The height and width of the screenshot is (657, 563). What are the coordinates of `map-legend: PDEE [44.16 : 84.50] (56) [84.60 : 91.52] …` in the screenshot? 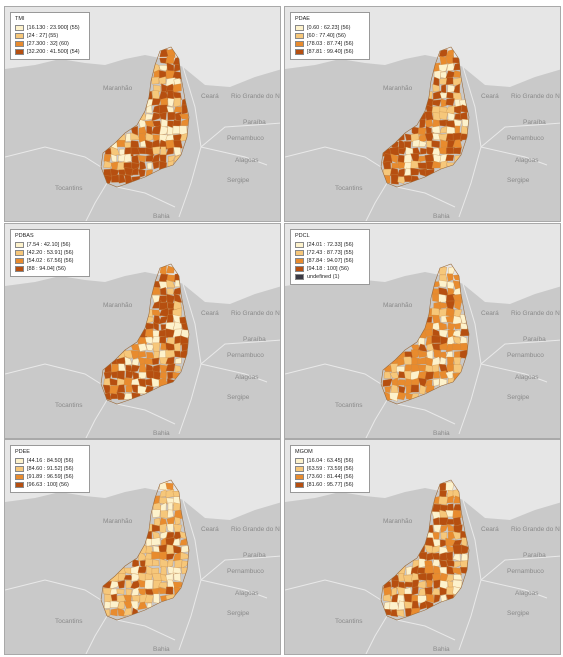 It's located at (50, 469).